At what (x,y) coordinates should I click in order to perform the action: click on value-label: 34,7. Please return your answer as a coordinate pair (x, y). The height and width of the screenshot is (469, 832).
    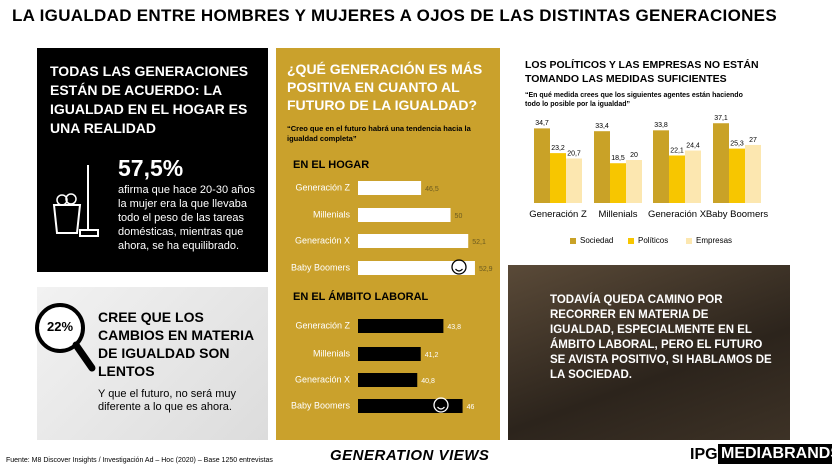
    Looking at the image, I should click on (542, 123).